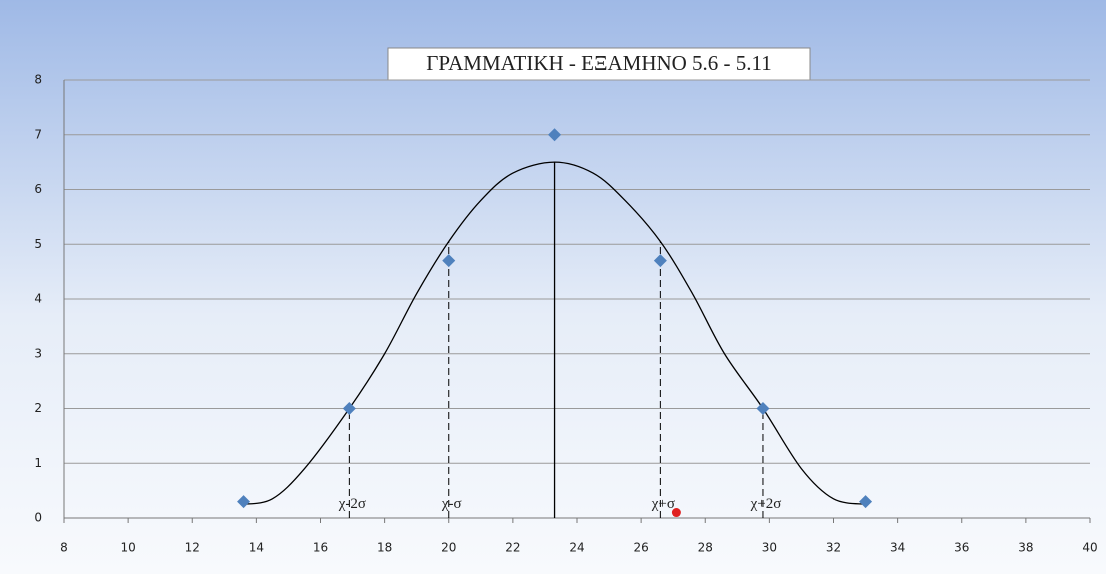  What do you see at coordinates (384, 548) in the screenshot?
I see `x-tick-label: 18` at bounding box center [384, 548].